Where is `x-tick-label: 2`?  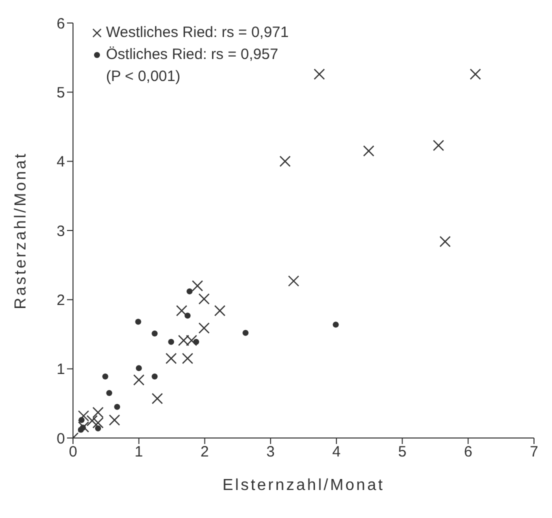
x-tick-label: 2 is located at coordinates (204, 452).